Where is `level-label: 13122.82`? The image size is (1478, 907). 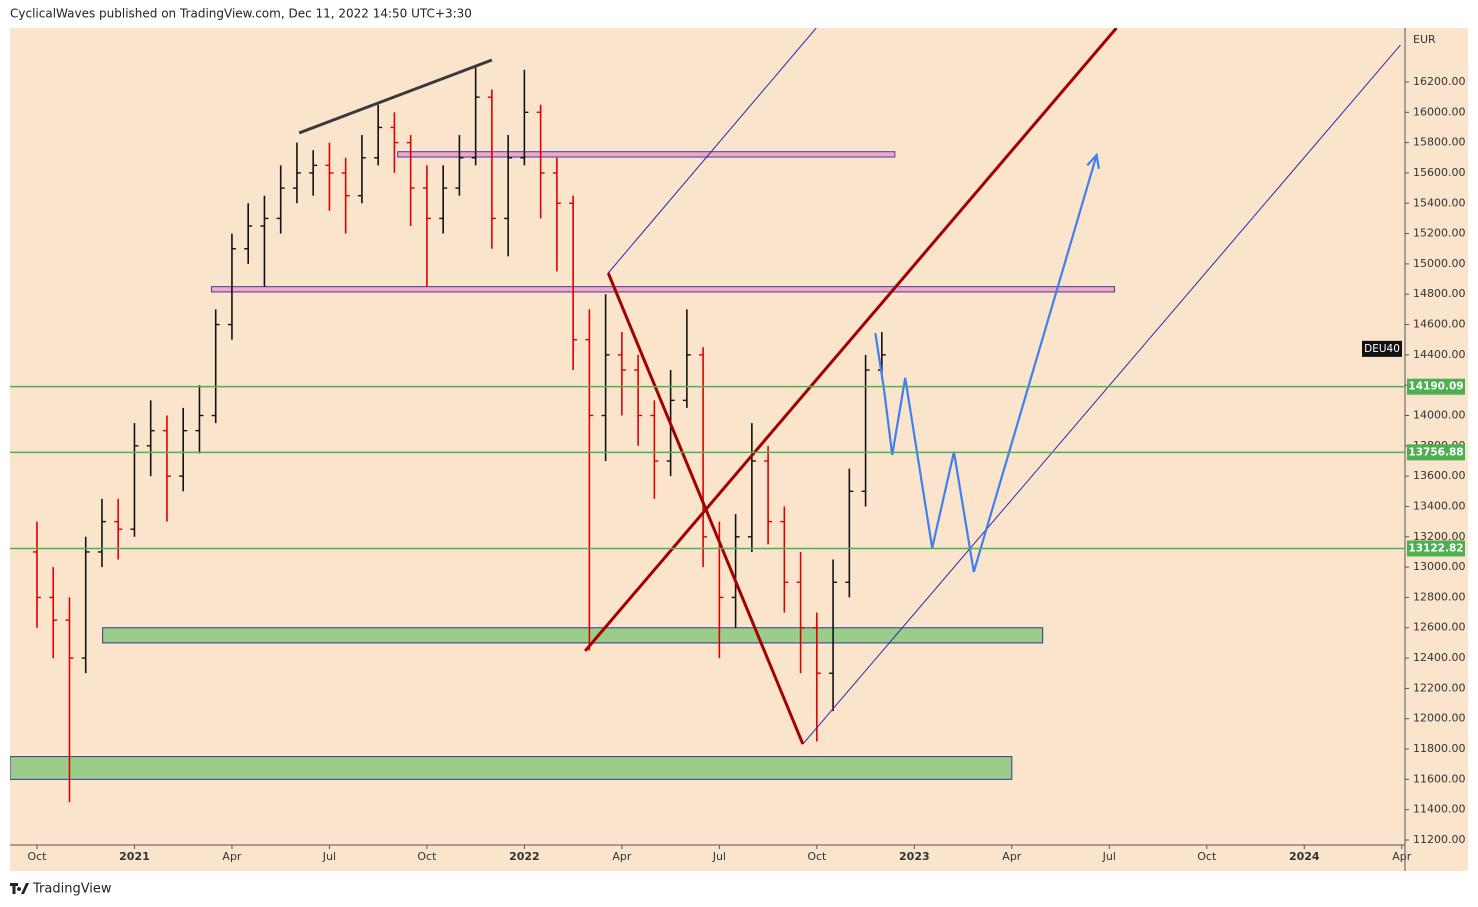
level-label: 13122.82 is located at coordinates (1435, 548).